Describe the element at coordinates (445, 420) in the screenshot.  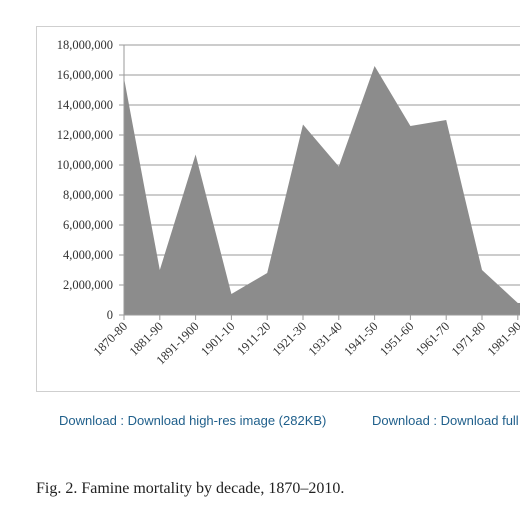
I see `download-full-link: Download : Download full` at that location.